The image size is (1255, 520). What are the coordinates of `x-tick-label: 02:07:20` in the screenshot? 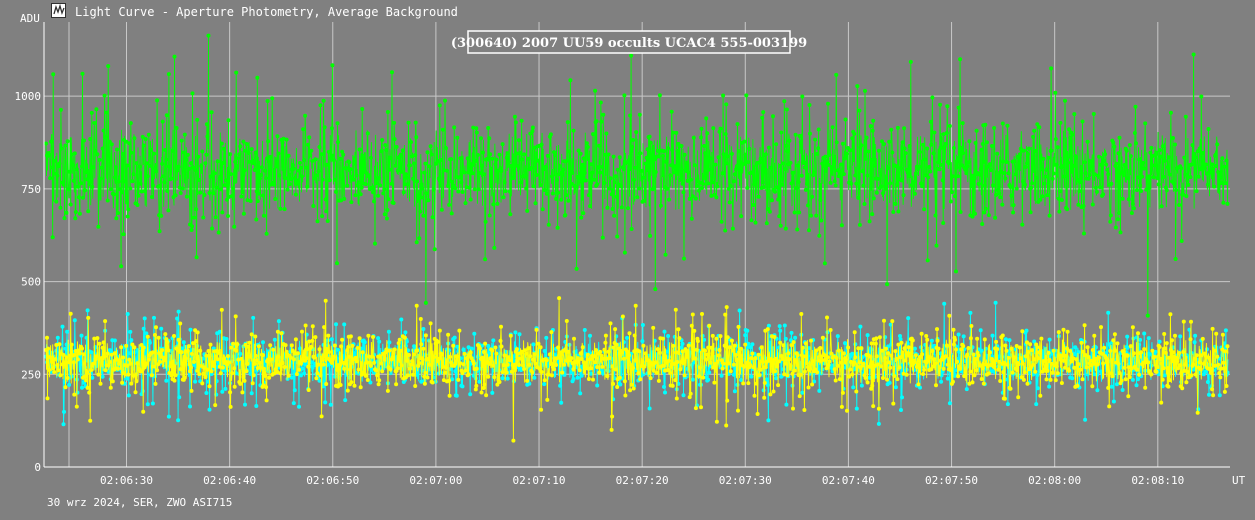 It's located at (642, 480).